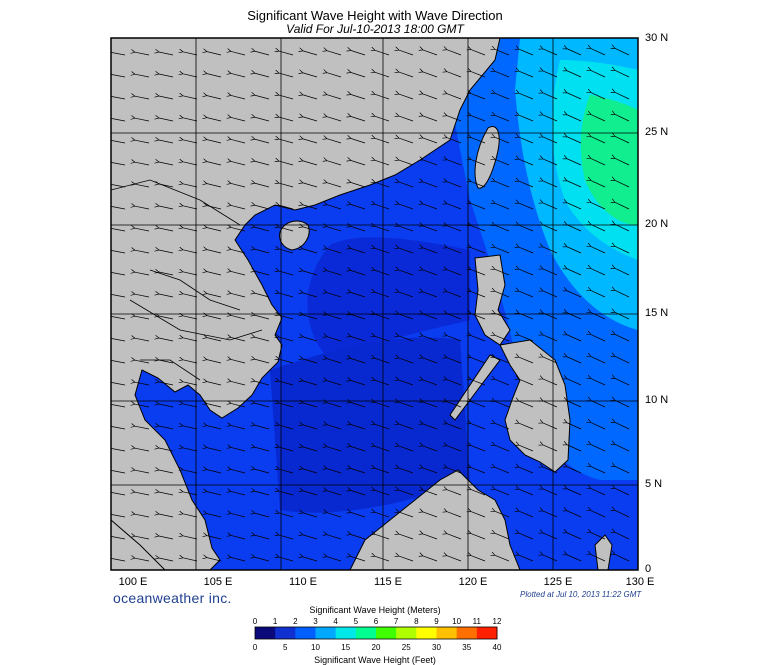 The width and height of the screenshot is (775, 665). Describe the element at coordinates (255, 647) in the screenshot. I see `feet-tick-label: 0` at that location.